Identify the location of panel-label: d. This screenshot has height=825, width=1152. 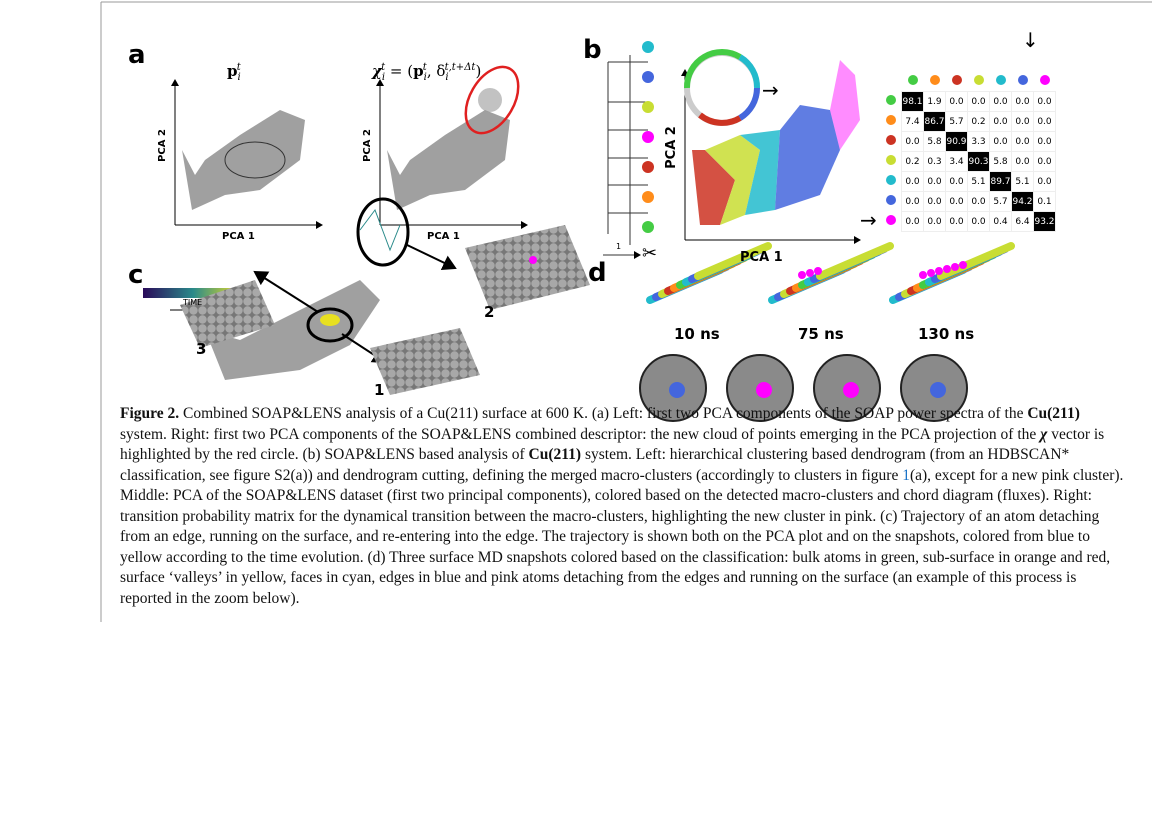
(597, 273).